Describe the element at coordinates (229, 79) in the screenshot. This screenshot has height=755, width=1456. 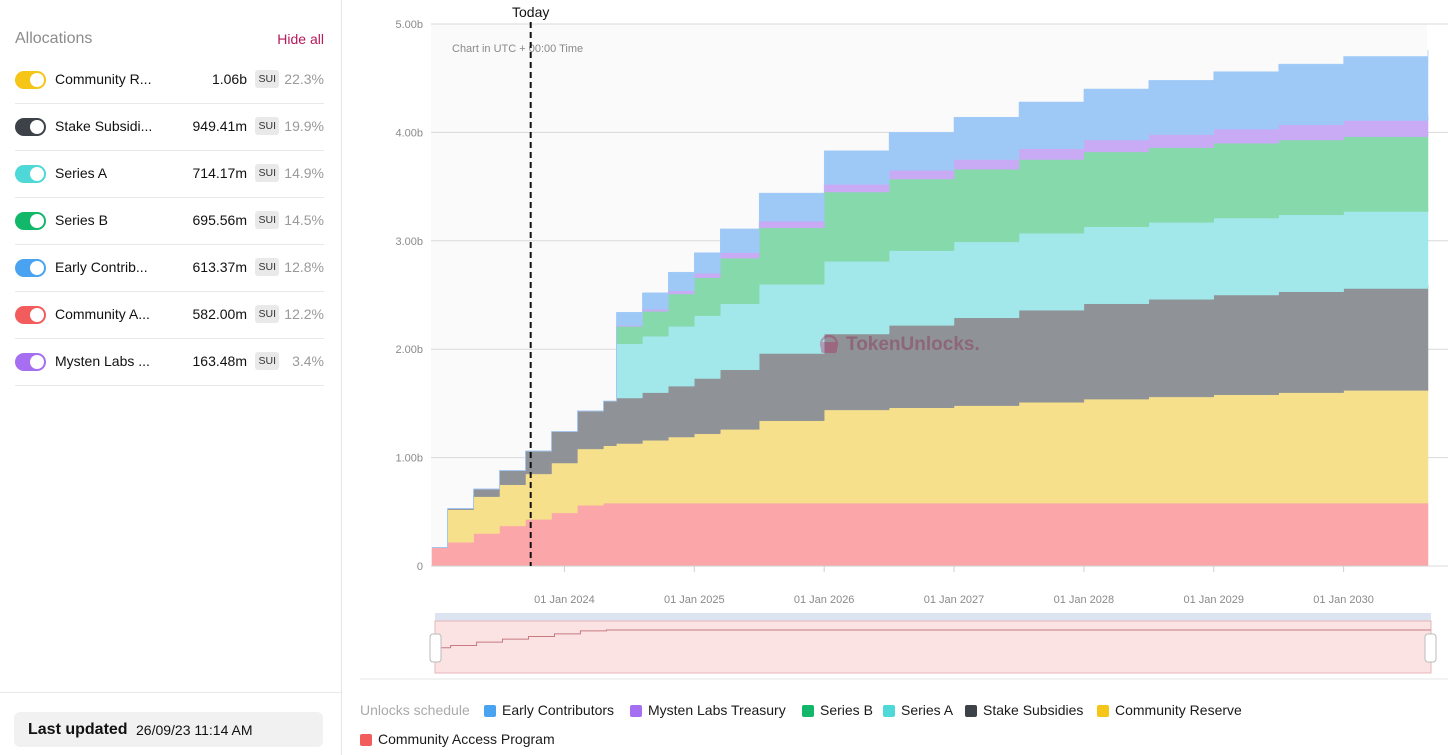
I see `allocation-amount: 1.06b` at that location.